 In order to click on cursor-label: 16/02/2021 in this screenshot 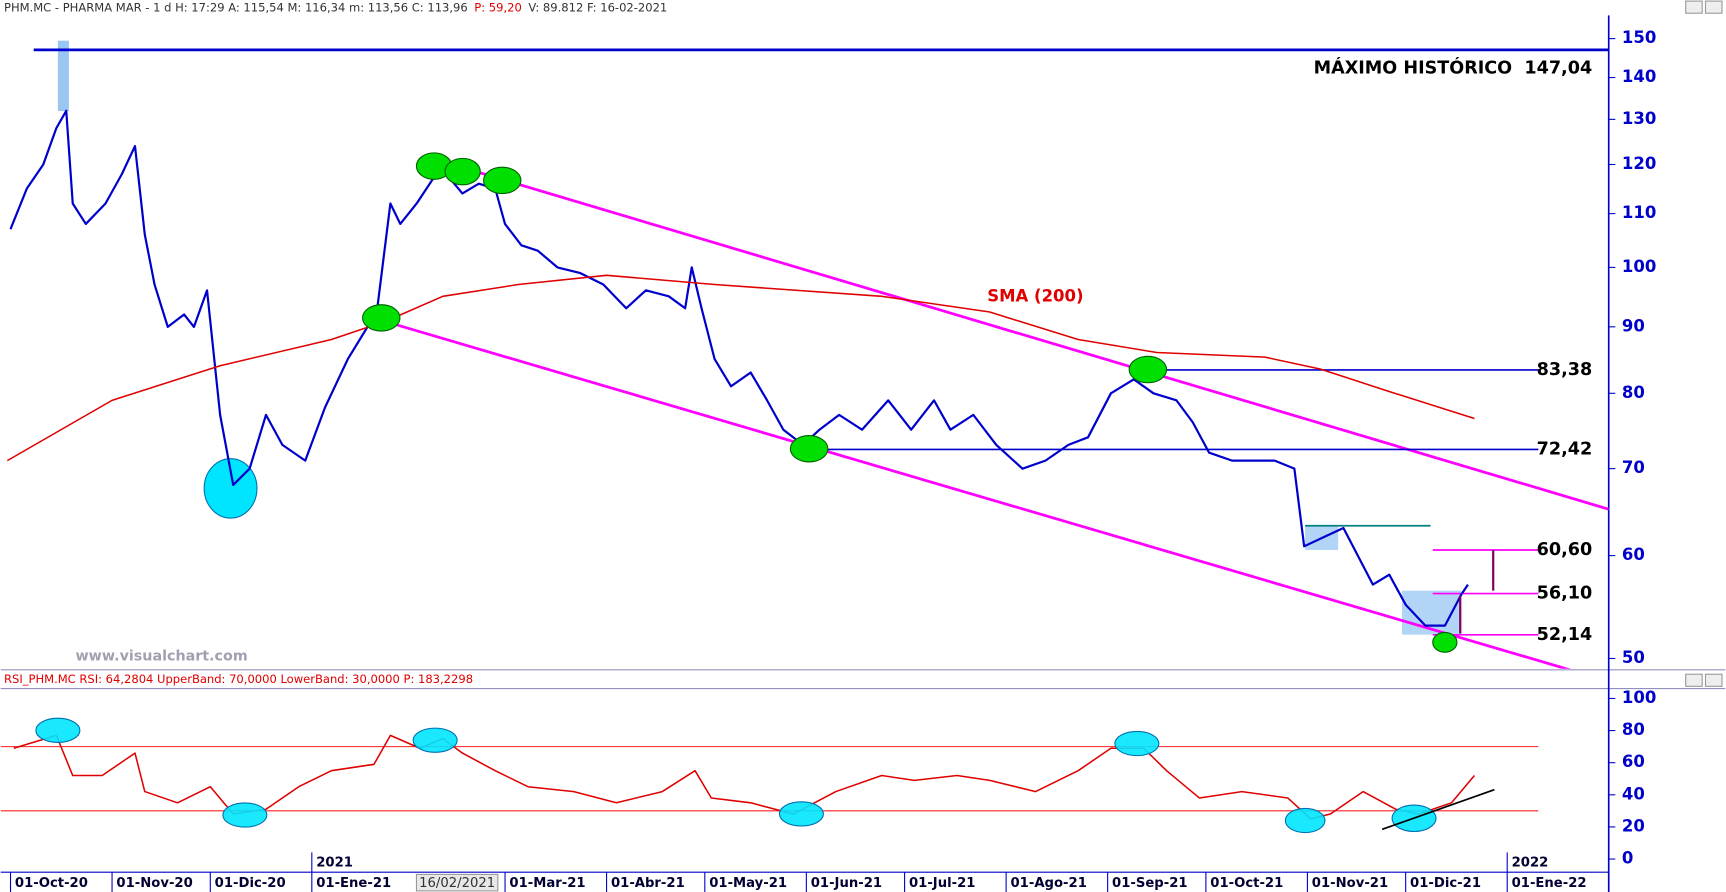, I will do `click(457, 883)`.